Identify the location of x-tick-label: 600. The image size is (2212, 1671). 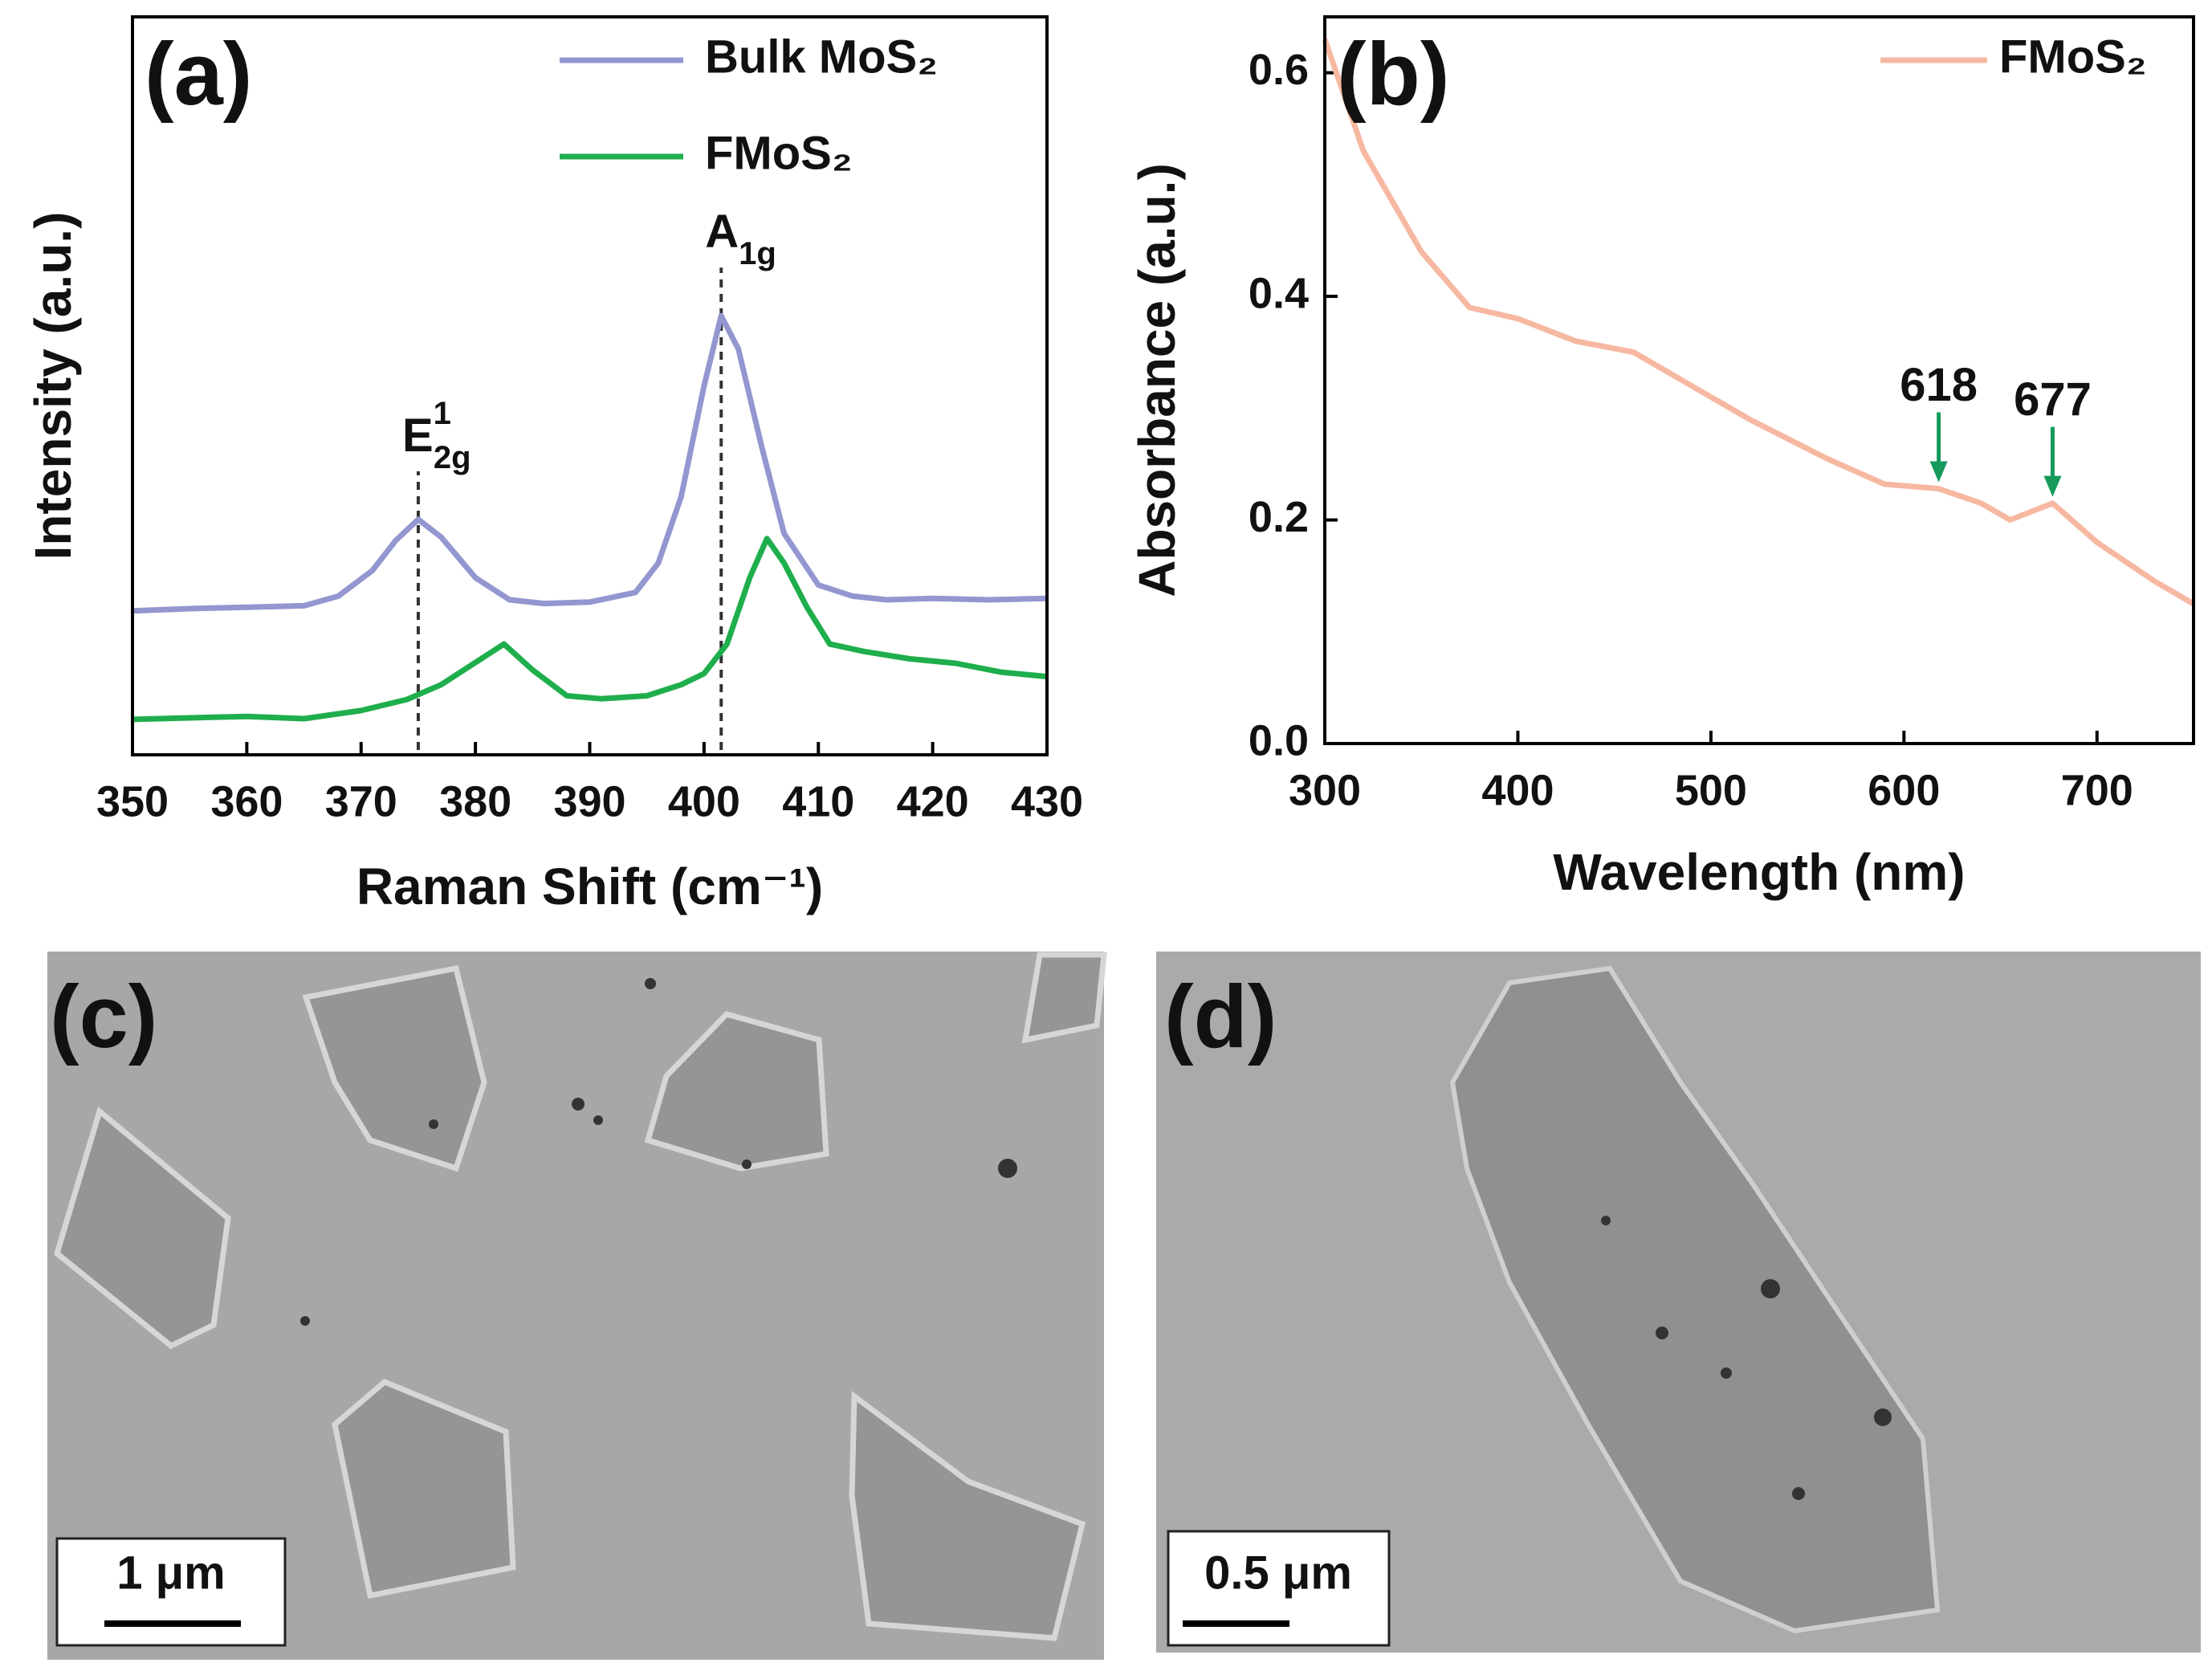
(1904, 790).